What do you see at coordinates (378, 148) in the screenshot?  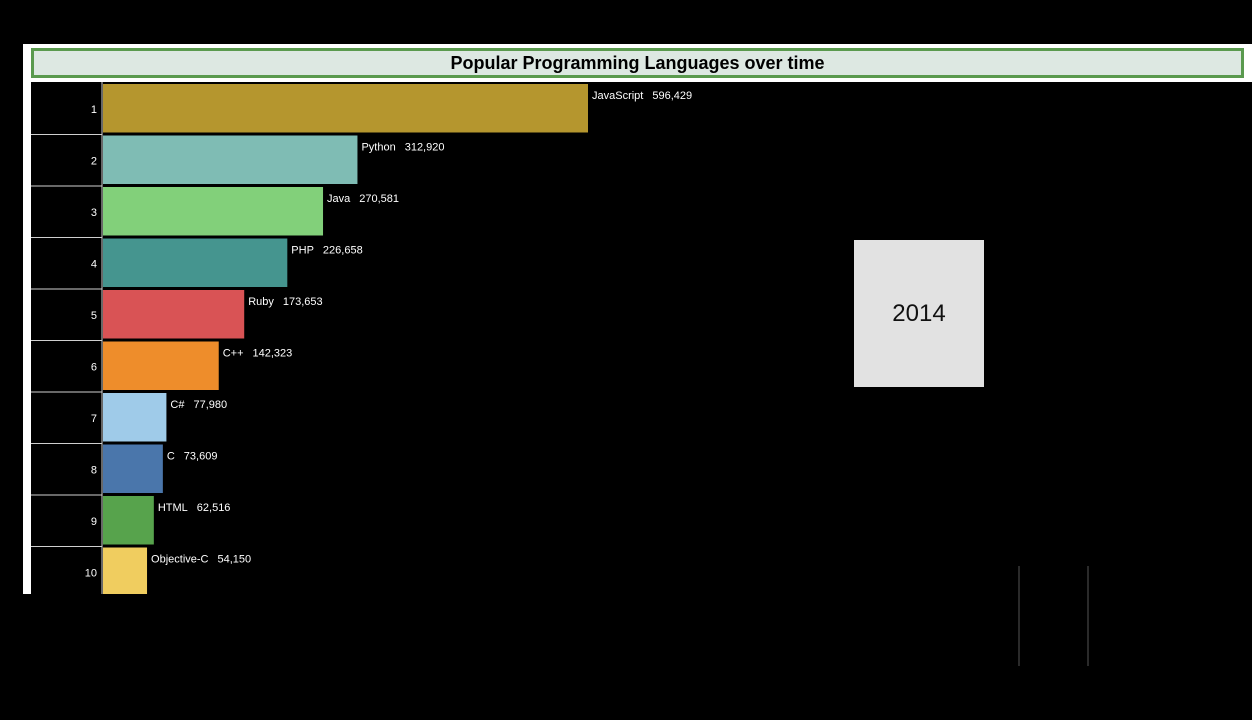 I see `category-label: Python` at bounding box center [378, 148].